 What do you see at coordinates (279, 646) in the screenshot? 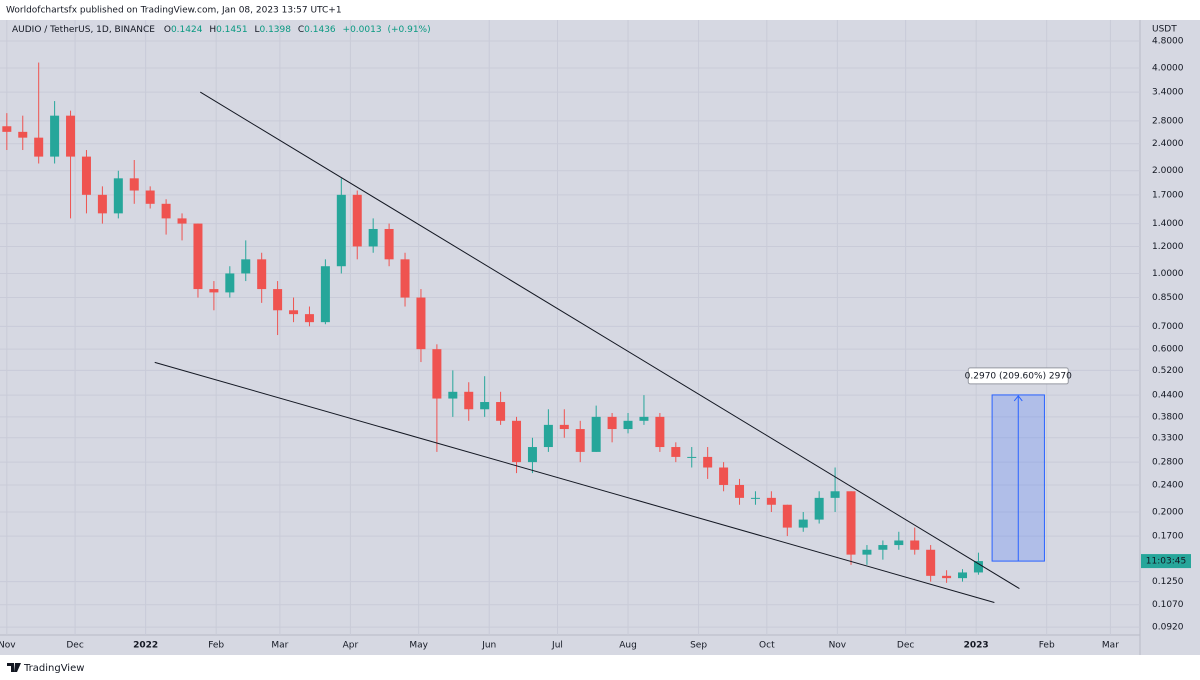
I see `x-tick-label: Mar` at bounding box center [279, 646].